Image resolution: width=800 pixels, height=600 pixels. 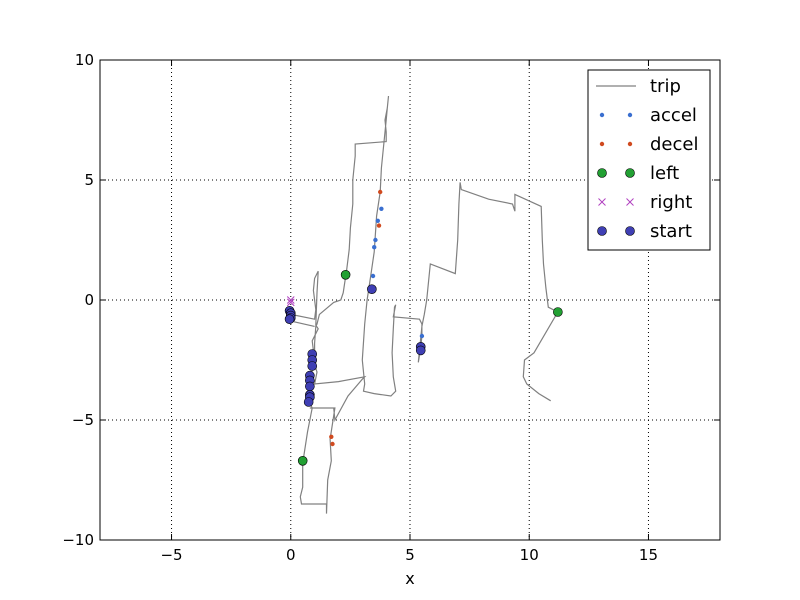 I want to click on legend-entry-start: start, so click(x=644, y=231).